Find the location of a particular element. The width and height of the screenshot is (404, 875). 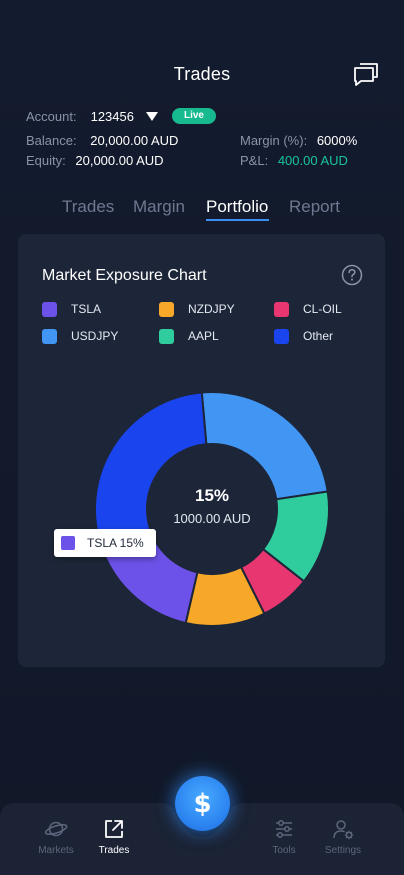

nav-label: Settings is located at coordinates (343, 850).